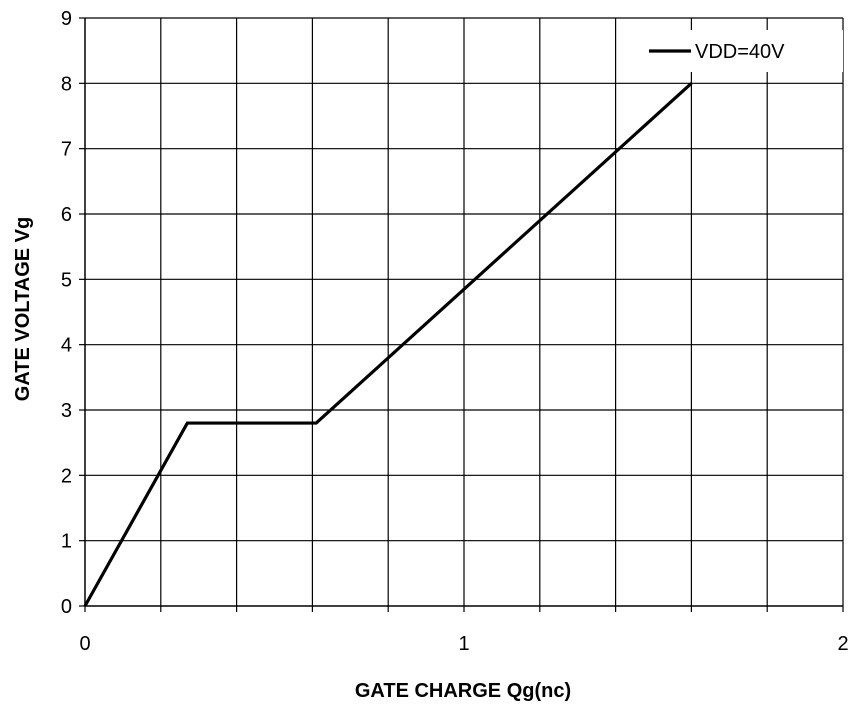 This screenshot has height=711, width=854. What do you see at coordinates (66, 84) in the screenshot?
I see `y-tick-label: 8` at bounding box center [66, 84].